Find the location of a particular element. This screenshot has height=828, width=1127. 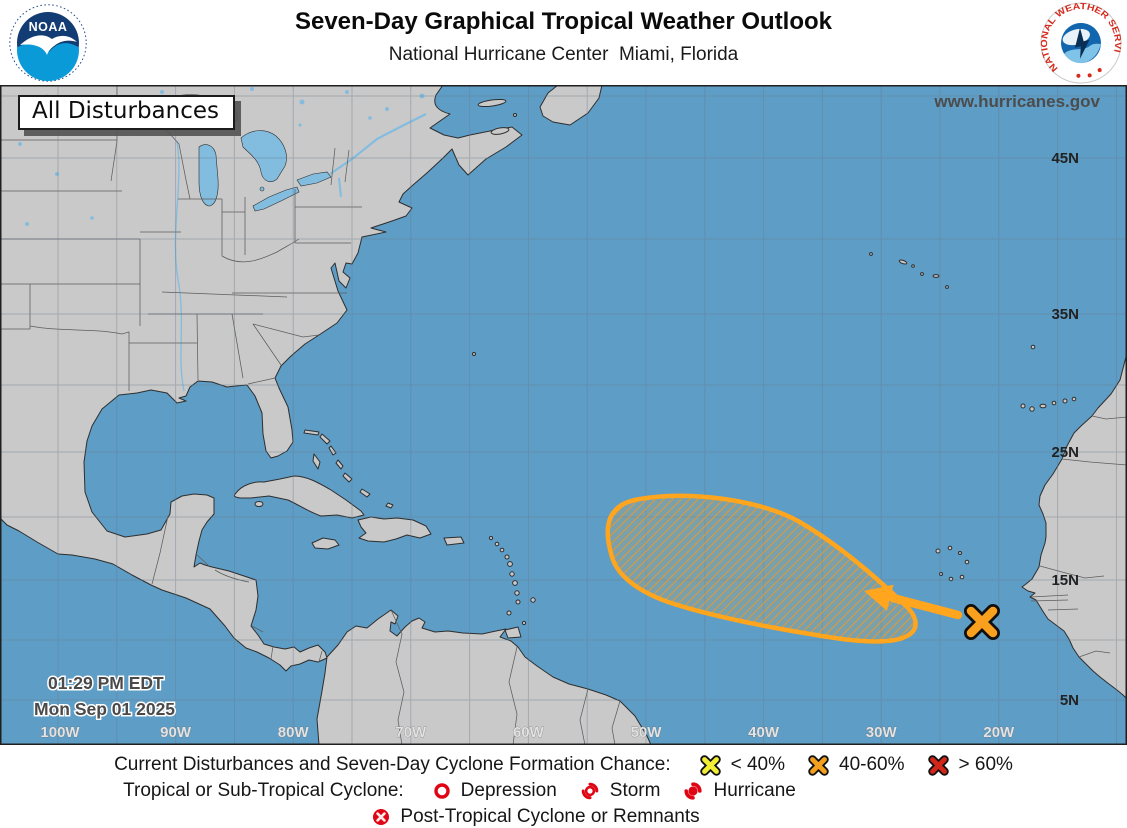

all-disturbances-label: All Disturbances is located at coordinates (127, 112).